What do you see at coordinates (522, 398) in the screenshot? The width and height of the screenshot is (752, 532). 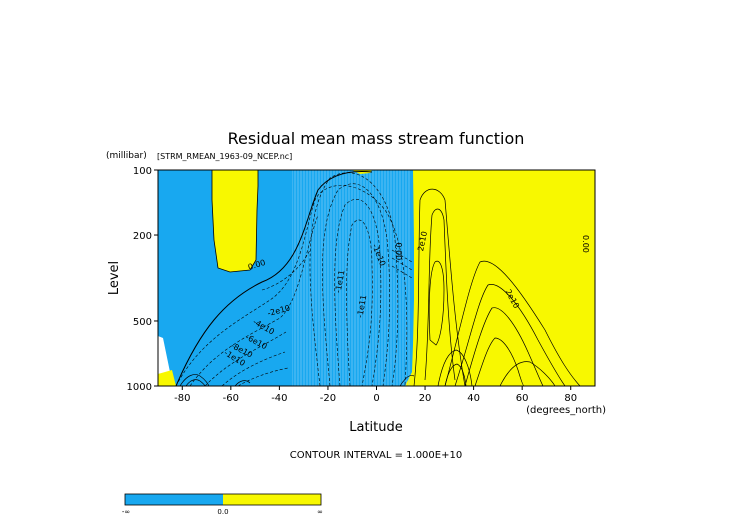 I see `x-tick-label: 60` at bounding box center [522, 398].